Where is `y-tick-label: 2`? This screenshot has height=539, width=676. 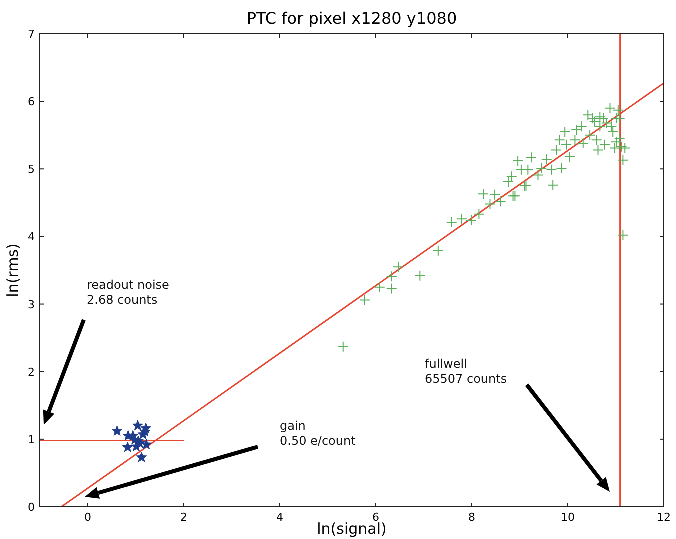
y-tick-label: 2 is located at coordinates (31, 372).